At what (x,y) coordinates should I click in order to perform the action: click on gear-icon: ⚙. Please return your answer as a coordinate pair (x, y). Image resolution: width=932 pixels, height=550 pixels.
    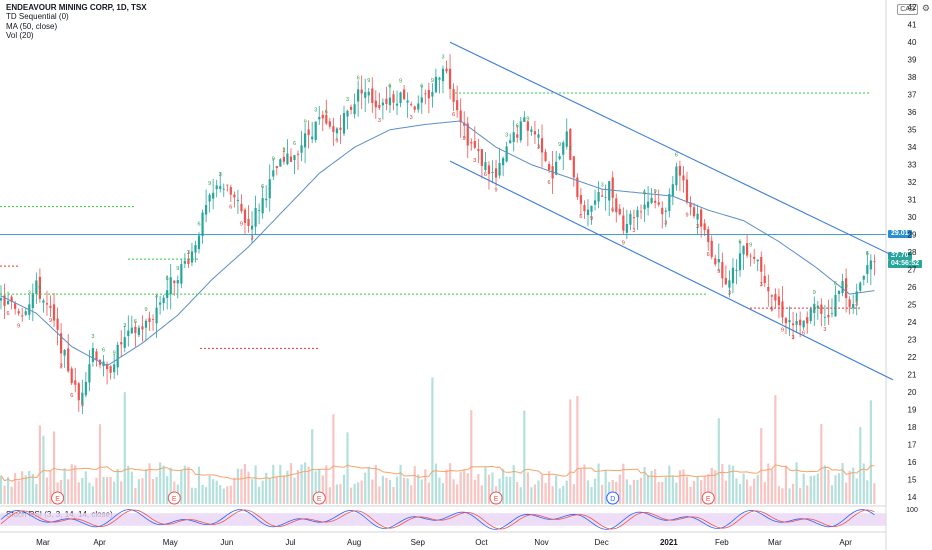
    Looking at the image, I should click on (925, 8).